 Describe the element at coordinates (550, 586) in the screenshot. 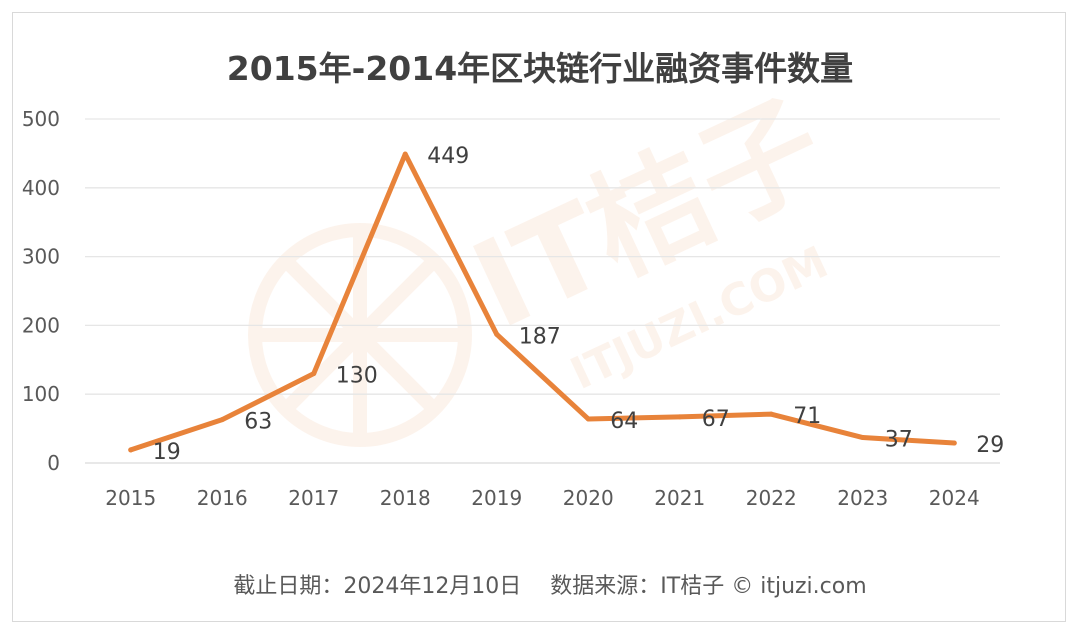

I see `footer-source: 截止日期：2024年12月10日 数据来源：IT桔子 © itjuzi.com` at that location.